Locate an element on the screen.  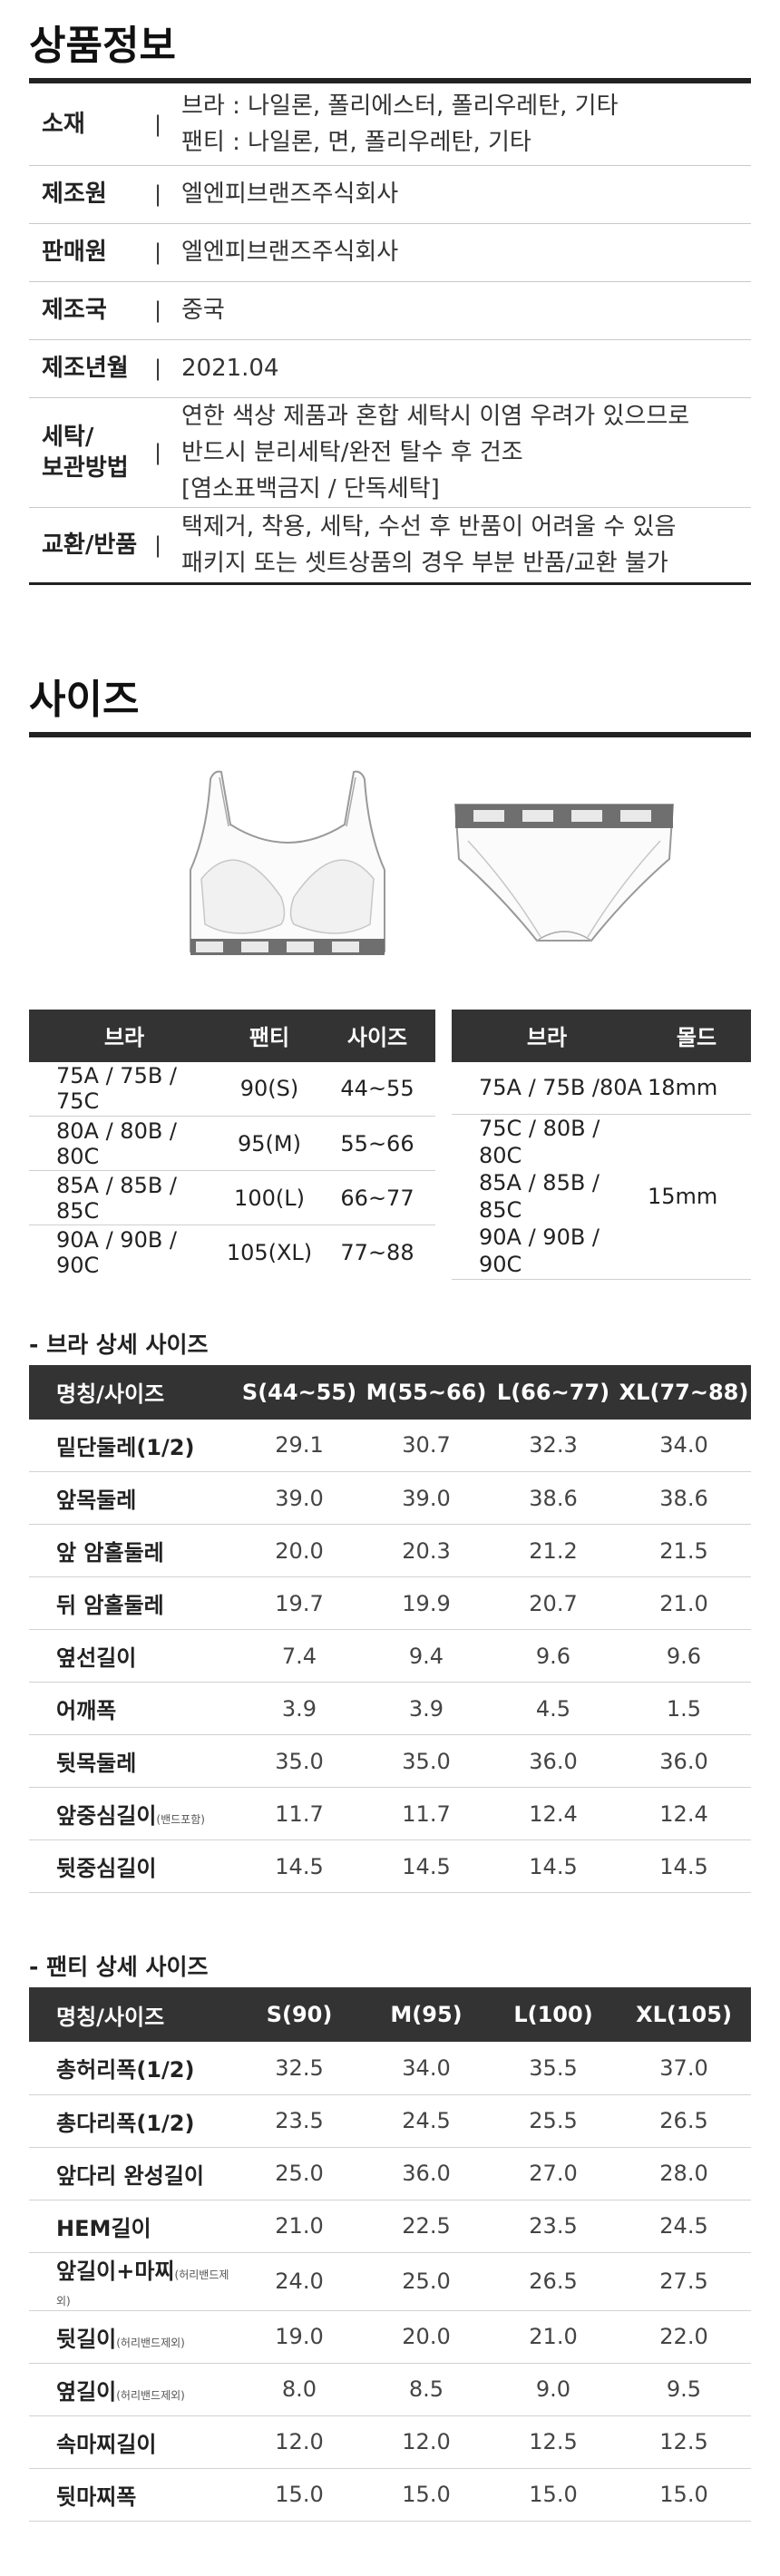
bra_detail-value-cell: 20.0 is located at coordinates (299, 1550).